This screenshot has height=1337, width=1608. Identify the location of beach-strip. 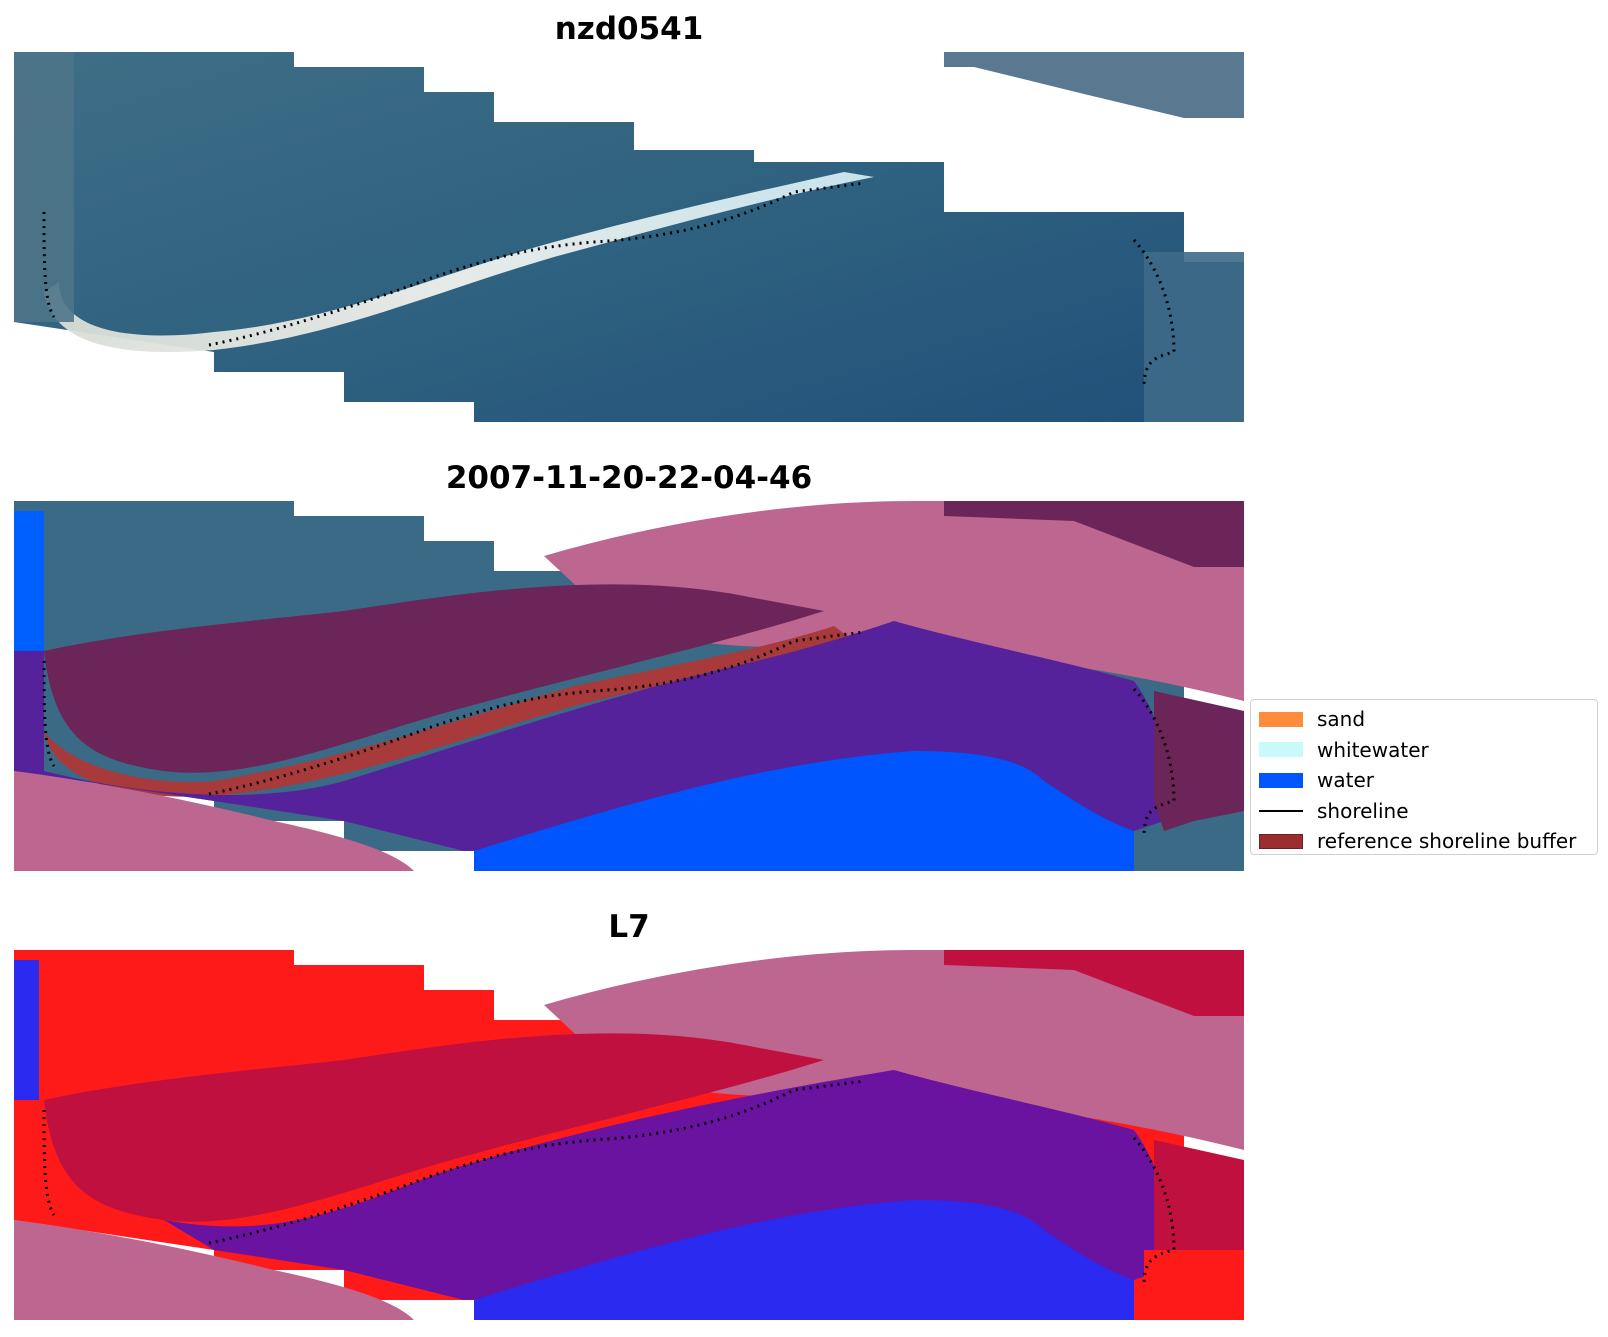
(459, 262).